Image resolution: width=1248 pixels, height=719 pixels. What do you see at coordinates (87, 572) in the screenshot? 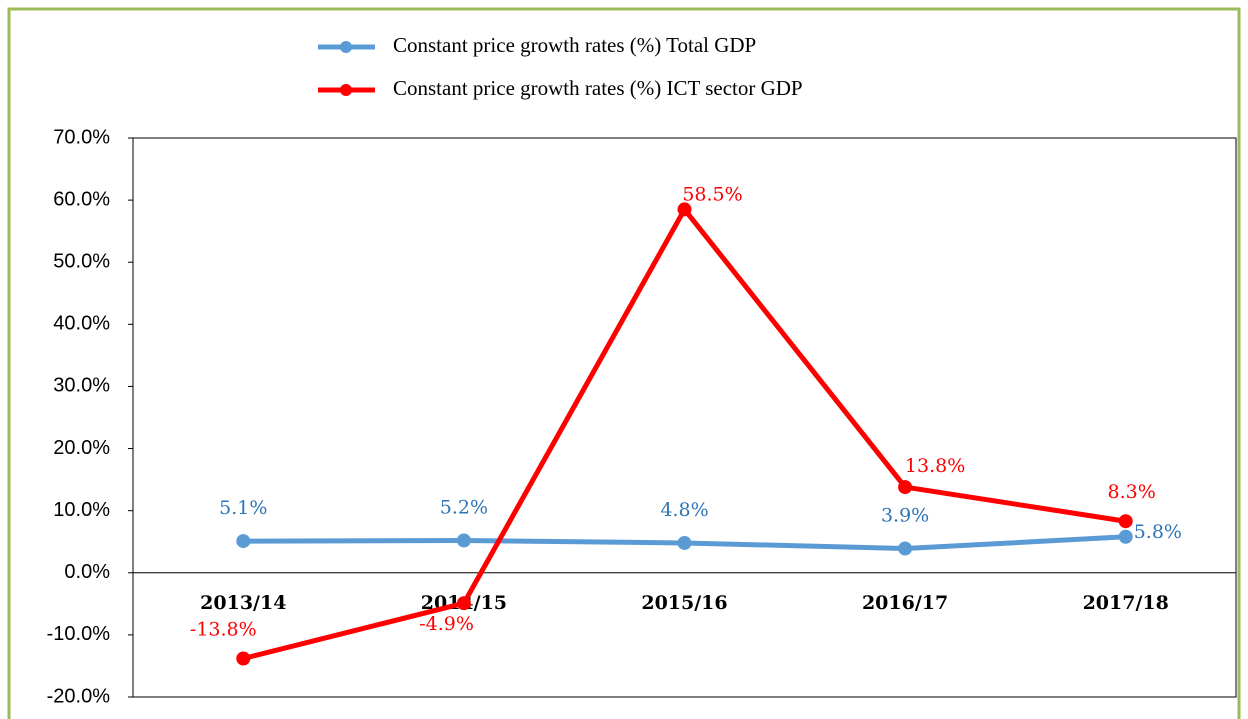
I see `y-tick-label: 0.0%` at bounding box center [87, 572].